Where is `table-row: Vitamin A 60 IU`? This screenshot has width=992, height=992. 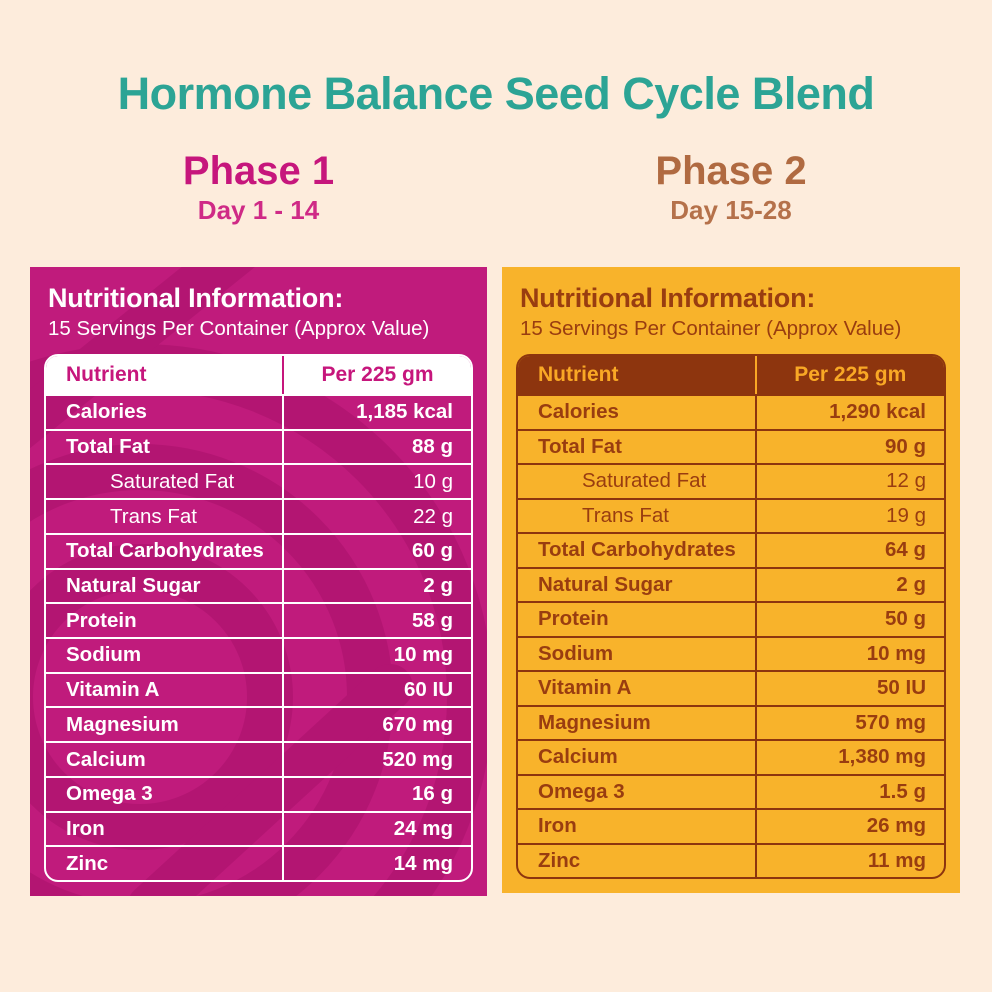
table-row: Vitamin A 60 IU is located at coordinates (258, 689).